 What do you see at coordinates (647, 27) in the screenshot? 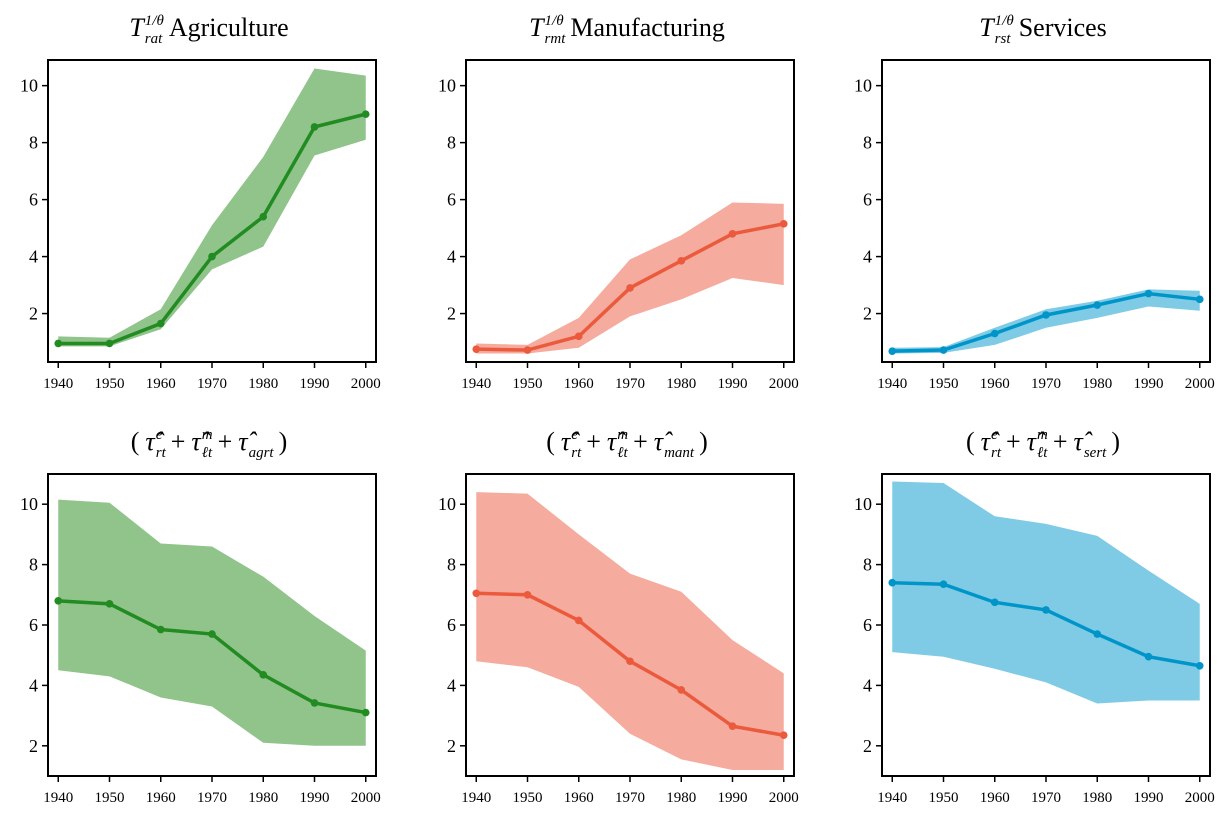
I see `title-text: Manufacturing` at bounding box center [647, 27].